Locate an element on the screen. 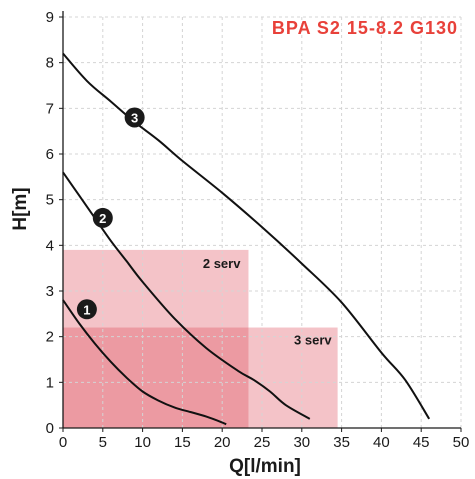  x-tick-label: 20 is located at coordinates (222, 442).